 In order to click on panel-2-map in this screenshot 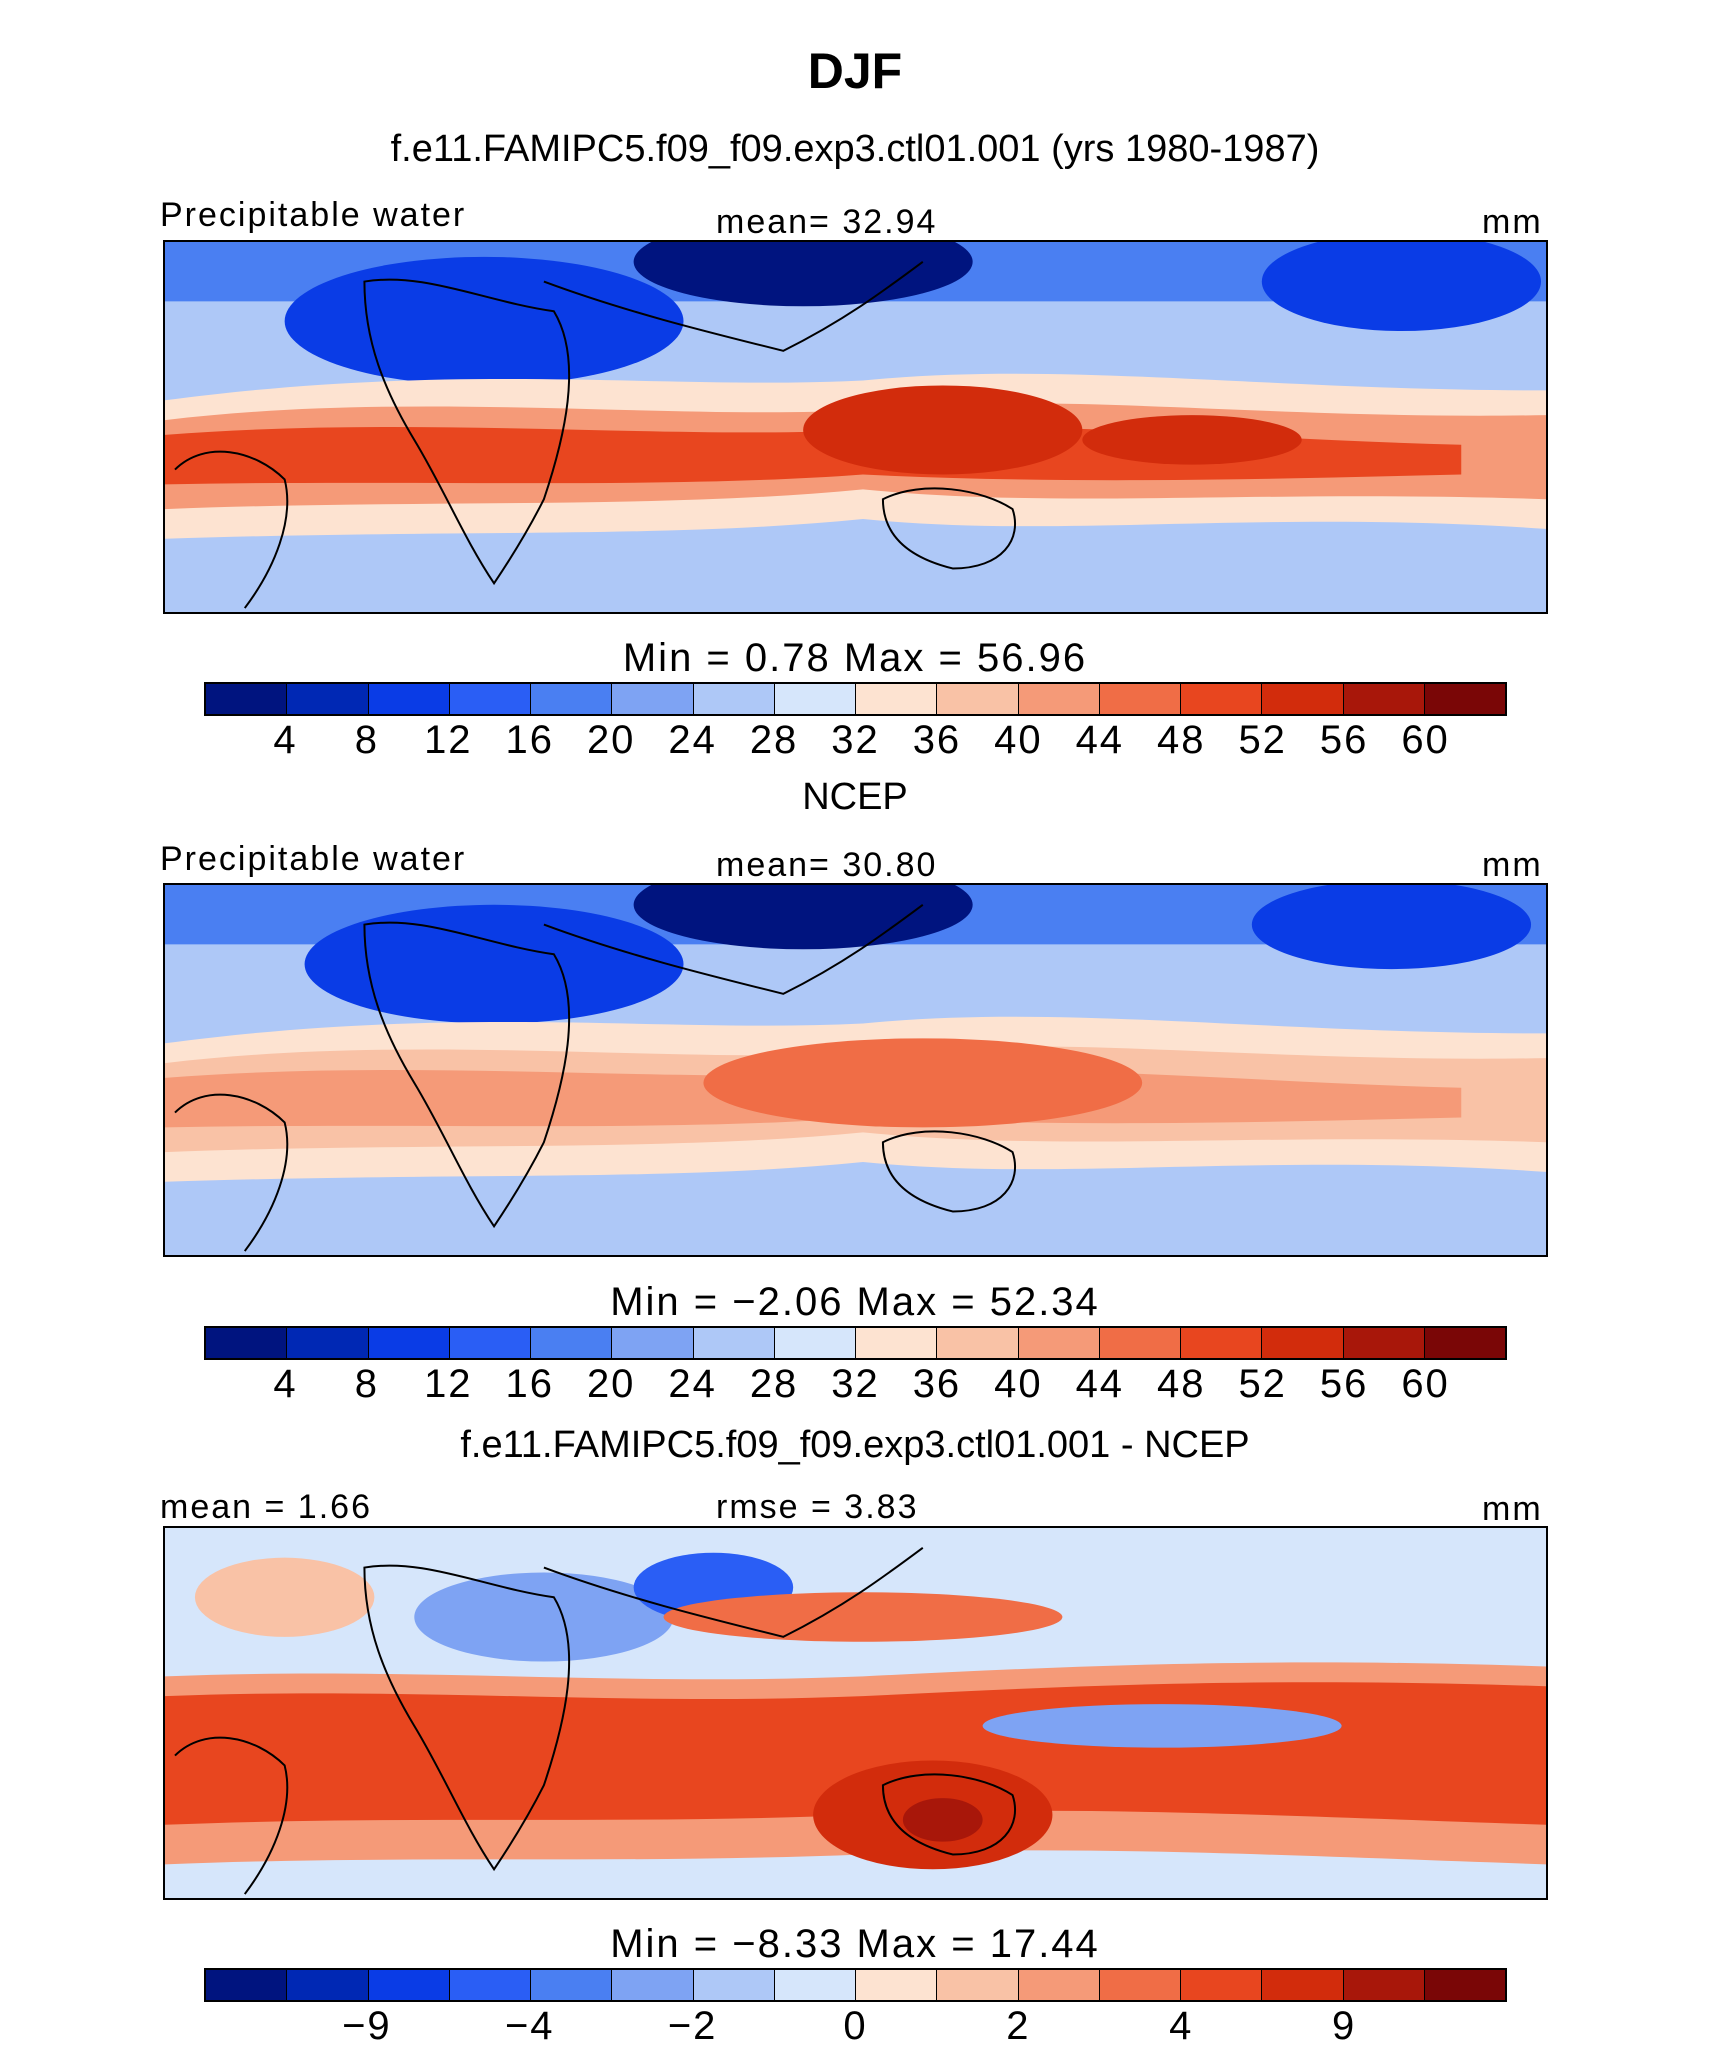, I will do `click(855, 1070)`.